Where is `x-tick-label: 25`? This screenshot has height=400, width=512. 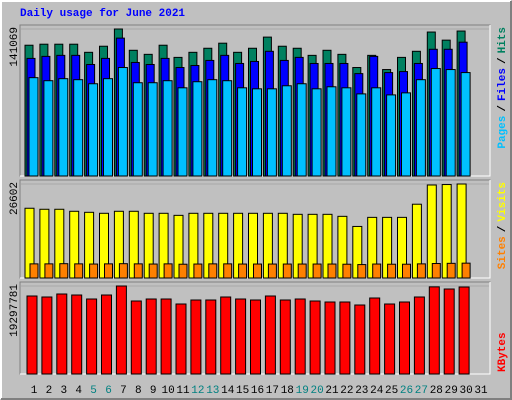
x-tick-label: 25 is located at coordinates (391, 391).